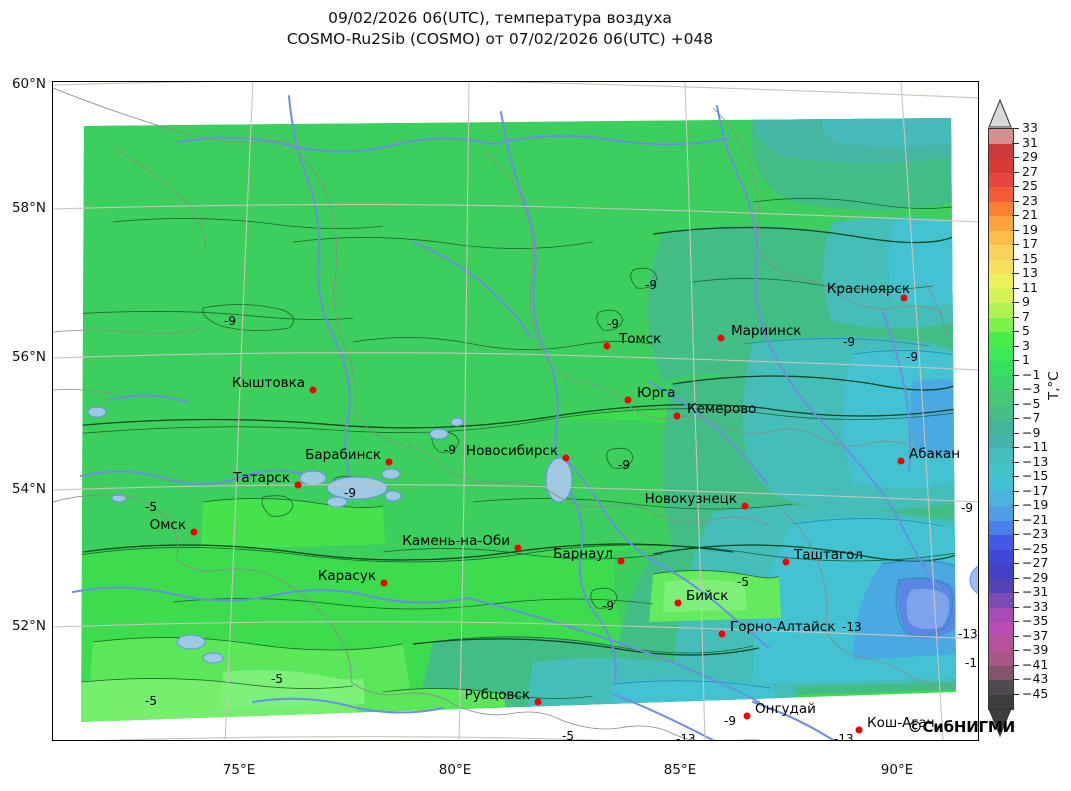 This screenshot has height=791, width=1071. Describe the element at coordinates (680, 770) in the screenshot. I see `x-axis-tick-label: 85°E` at that location.